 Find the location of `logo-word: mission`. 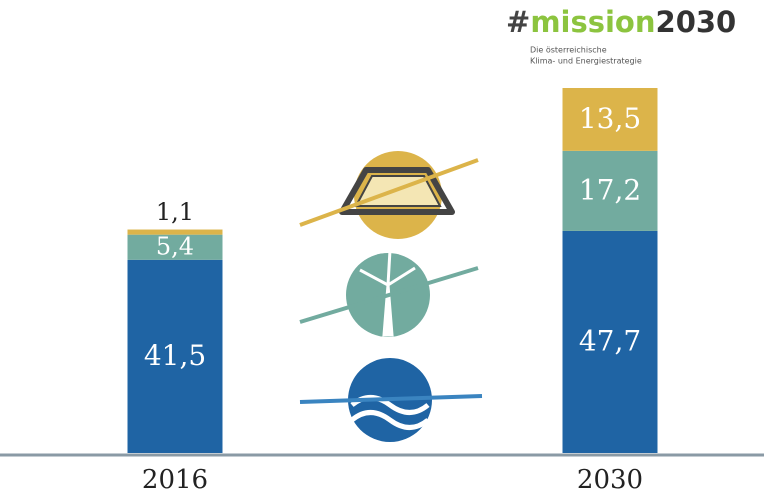

logo-word: mission is located at coordinates (592, 22).